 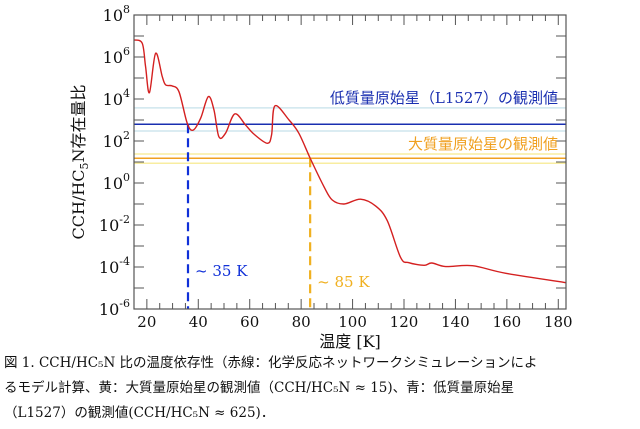 I want to click on y-axis-label: CCH/HC5N存在量比, so click(x=80, y=161).